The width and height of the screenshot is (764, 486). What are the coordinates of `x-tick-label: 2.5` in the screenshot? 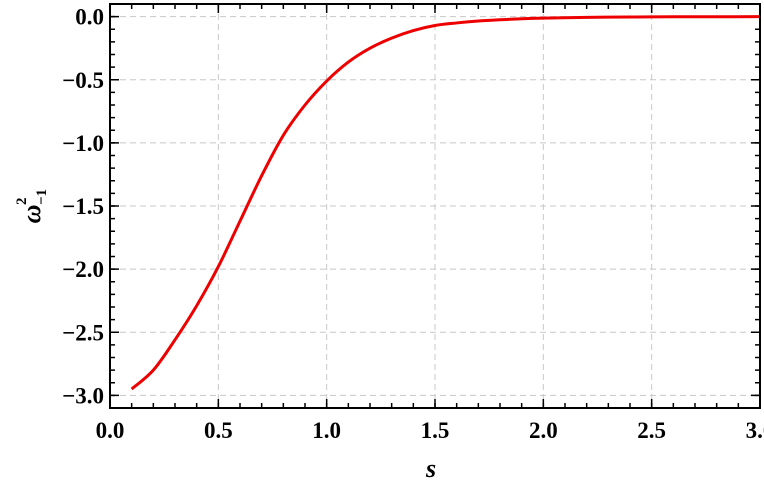 It's located at (651, 430).